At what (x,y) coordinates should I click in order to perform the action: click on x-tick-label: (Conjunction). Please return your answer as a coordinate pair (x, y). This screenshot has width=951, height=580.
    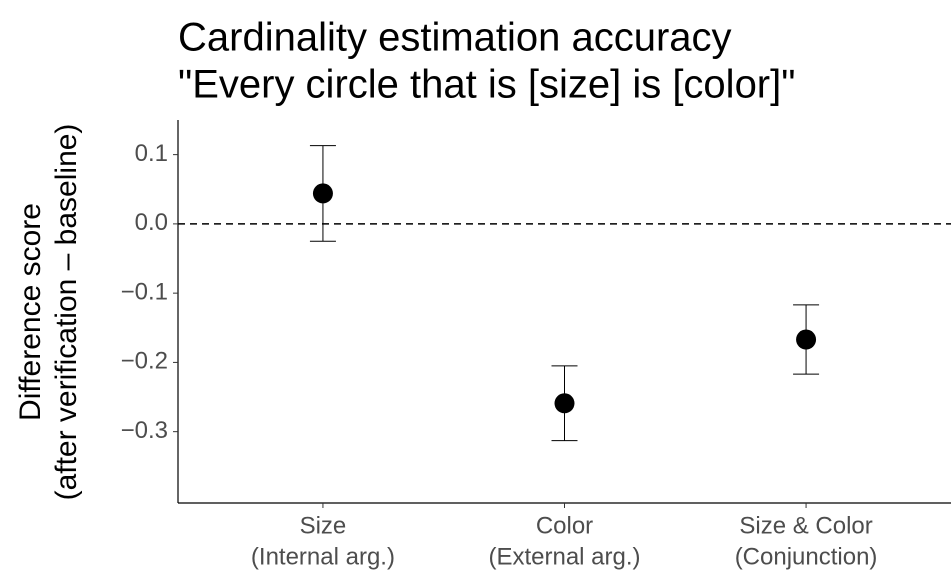
    Looking at the image, I should click on (806, 556).